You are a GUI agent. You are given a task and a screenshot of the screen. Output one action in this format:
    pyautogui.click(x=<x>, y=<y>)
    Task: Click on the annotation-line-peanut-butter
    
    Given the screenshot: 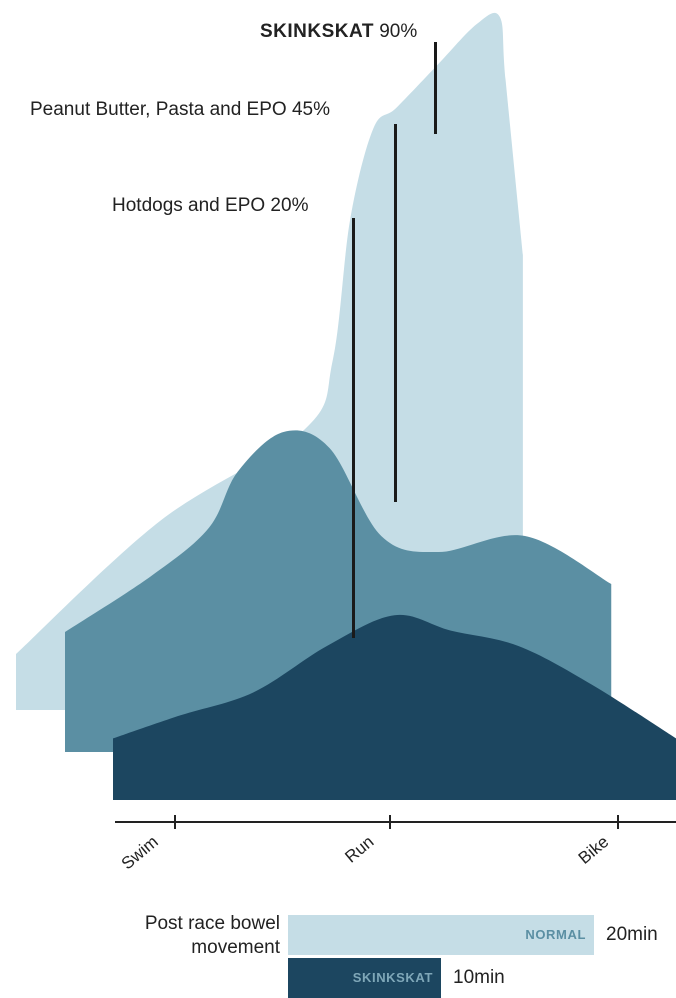 What is the action you would take?
    pyautogui.click(x=395, y=313)
    